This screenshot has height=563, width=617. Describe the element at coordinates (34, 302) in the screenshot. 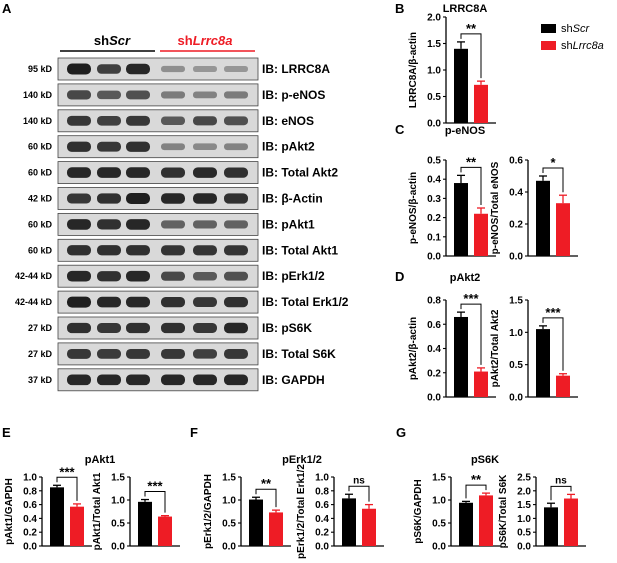

I see `molecular-weight-label: 42-44 kD` at that location.